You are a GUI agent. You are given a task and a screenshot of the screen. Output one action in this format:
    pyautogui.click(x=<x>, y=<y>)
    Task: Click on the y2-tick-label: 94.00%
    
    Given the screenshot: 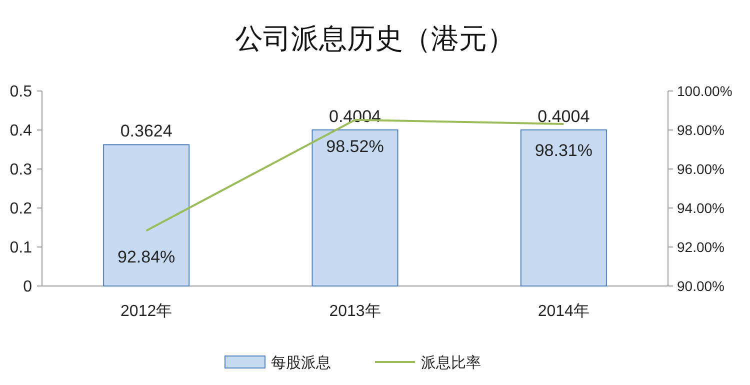 What is the action you would take?
    pyautogui.click(x=700, y=208)
    